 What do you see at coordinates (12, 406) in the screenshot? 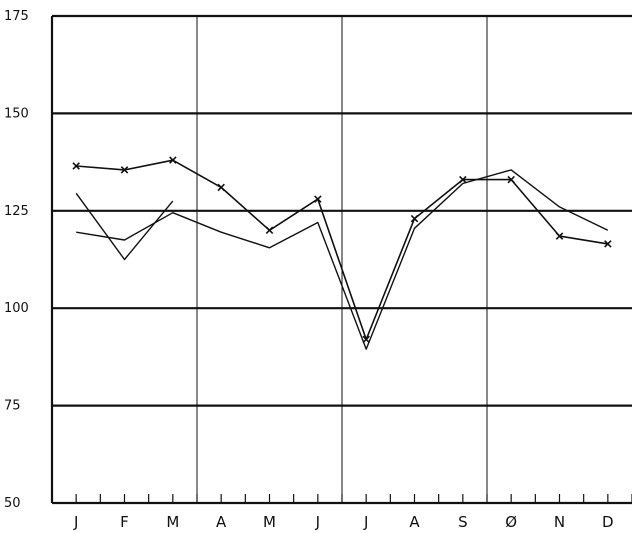
I see `y-tick-label: 75` at bounding box center [12, 406].